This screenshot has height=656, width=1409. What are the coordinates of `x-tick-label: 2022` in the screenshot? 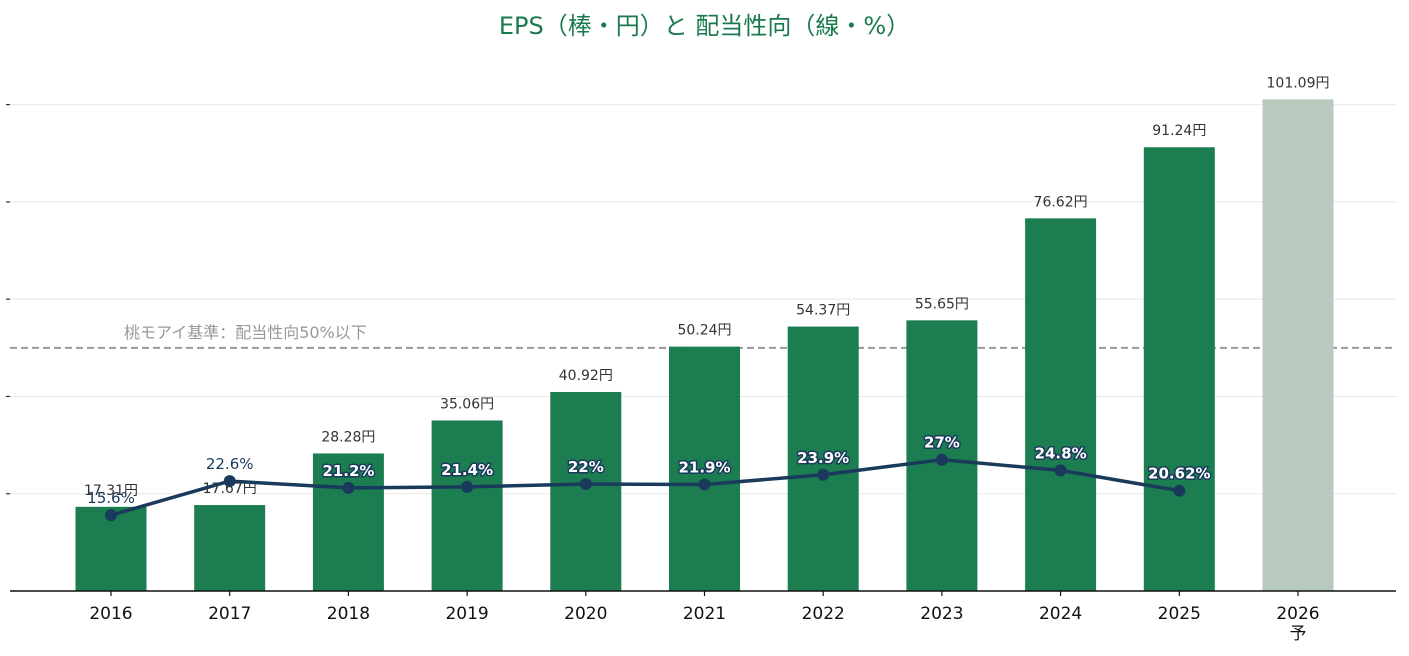 It's located at (823, 614).